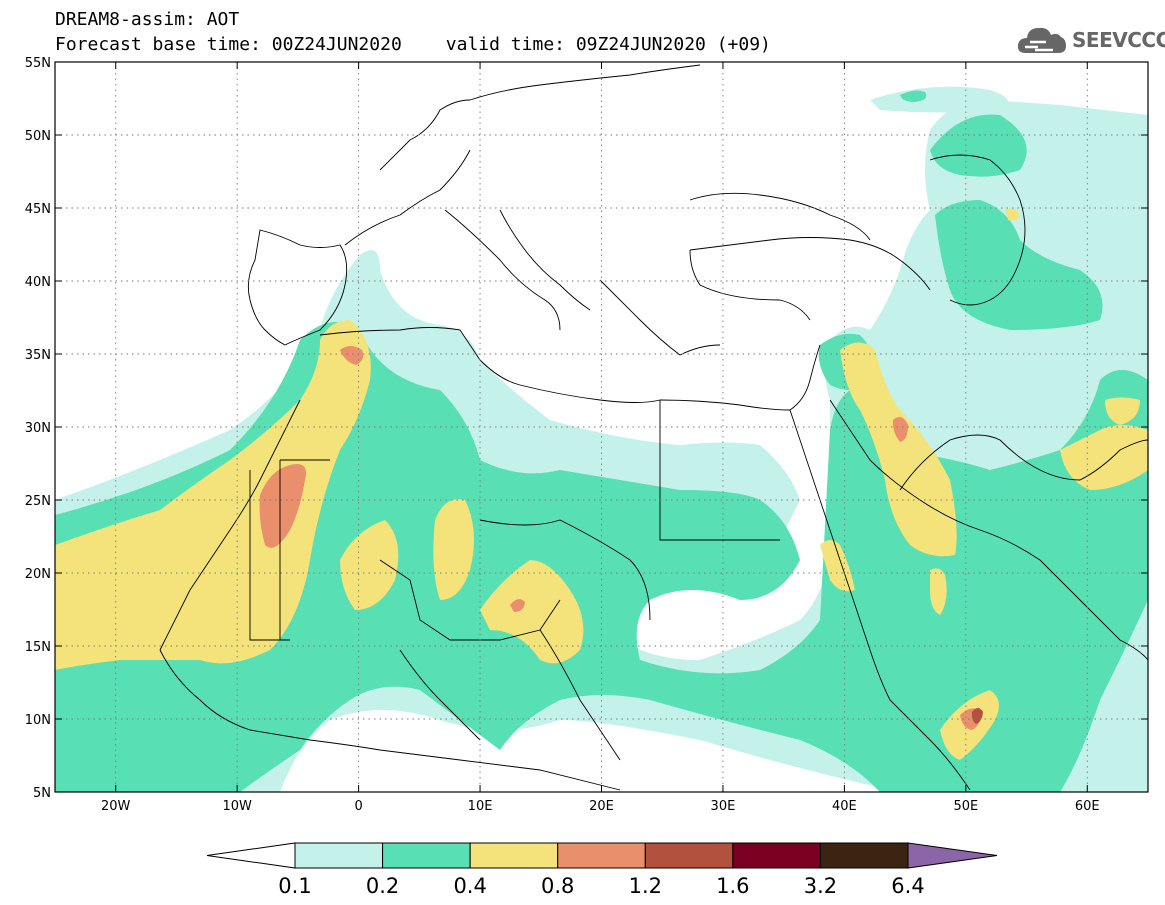  Describe the element at coordinates (38, 720) in the screenshot. I see `lat-tick-label: 10N` at that location.